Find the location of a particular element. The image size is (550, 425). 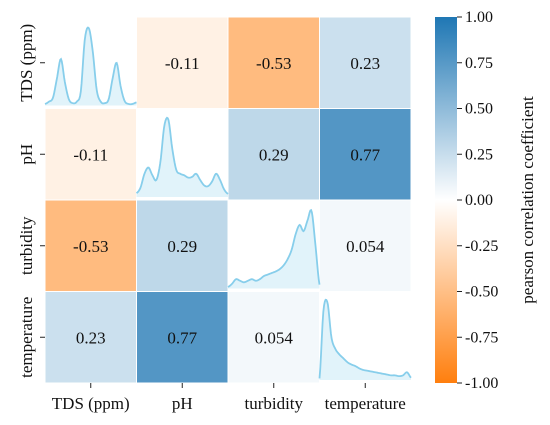

kde-fill-turbidity is located at coordinates (274, 249).